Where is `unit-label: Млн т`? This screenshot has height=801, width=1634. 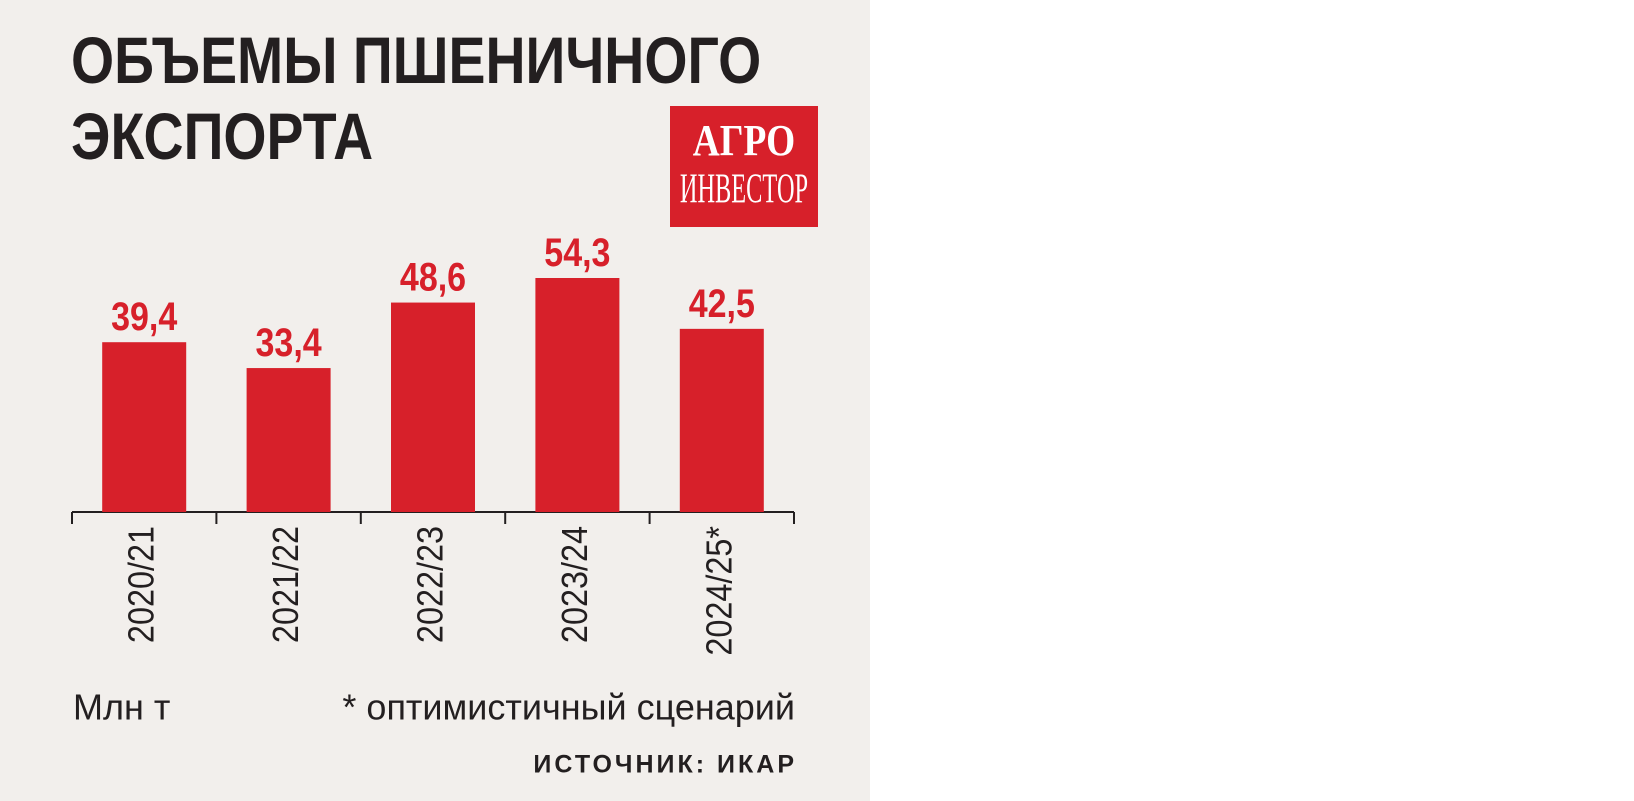 unit-label: Млн т is located at coordinates (121, 707).